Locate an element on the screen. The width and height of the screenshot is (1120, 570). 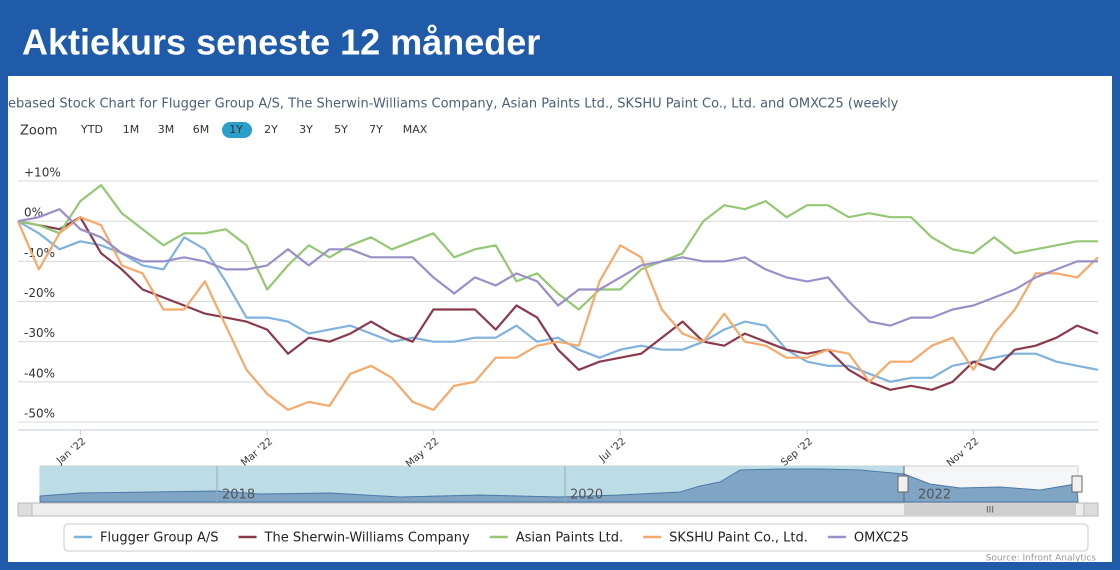
y-tick-label: -30% is located at coordinates (39, 333).